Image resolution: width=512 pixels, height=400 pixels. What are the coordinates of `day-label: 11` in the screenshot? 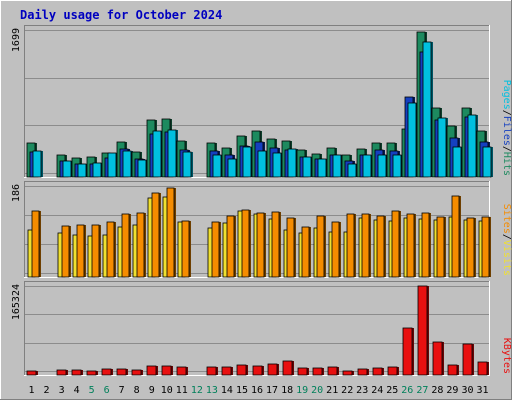 It's located at (182, 390).